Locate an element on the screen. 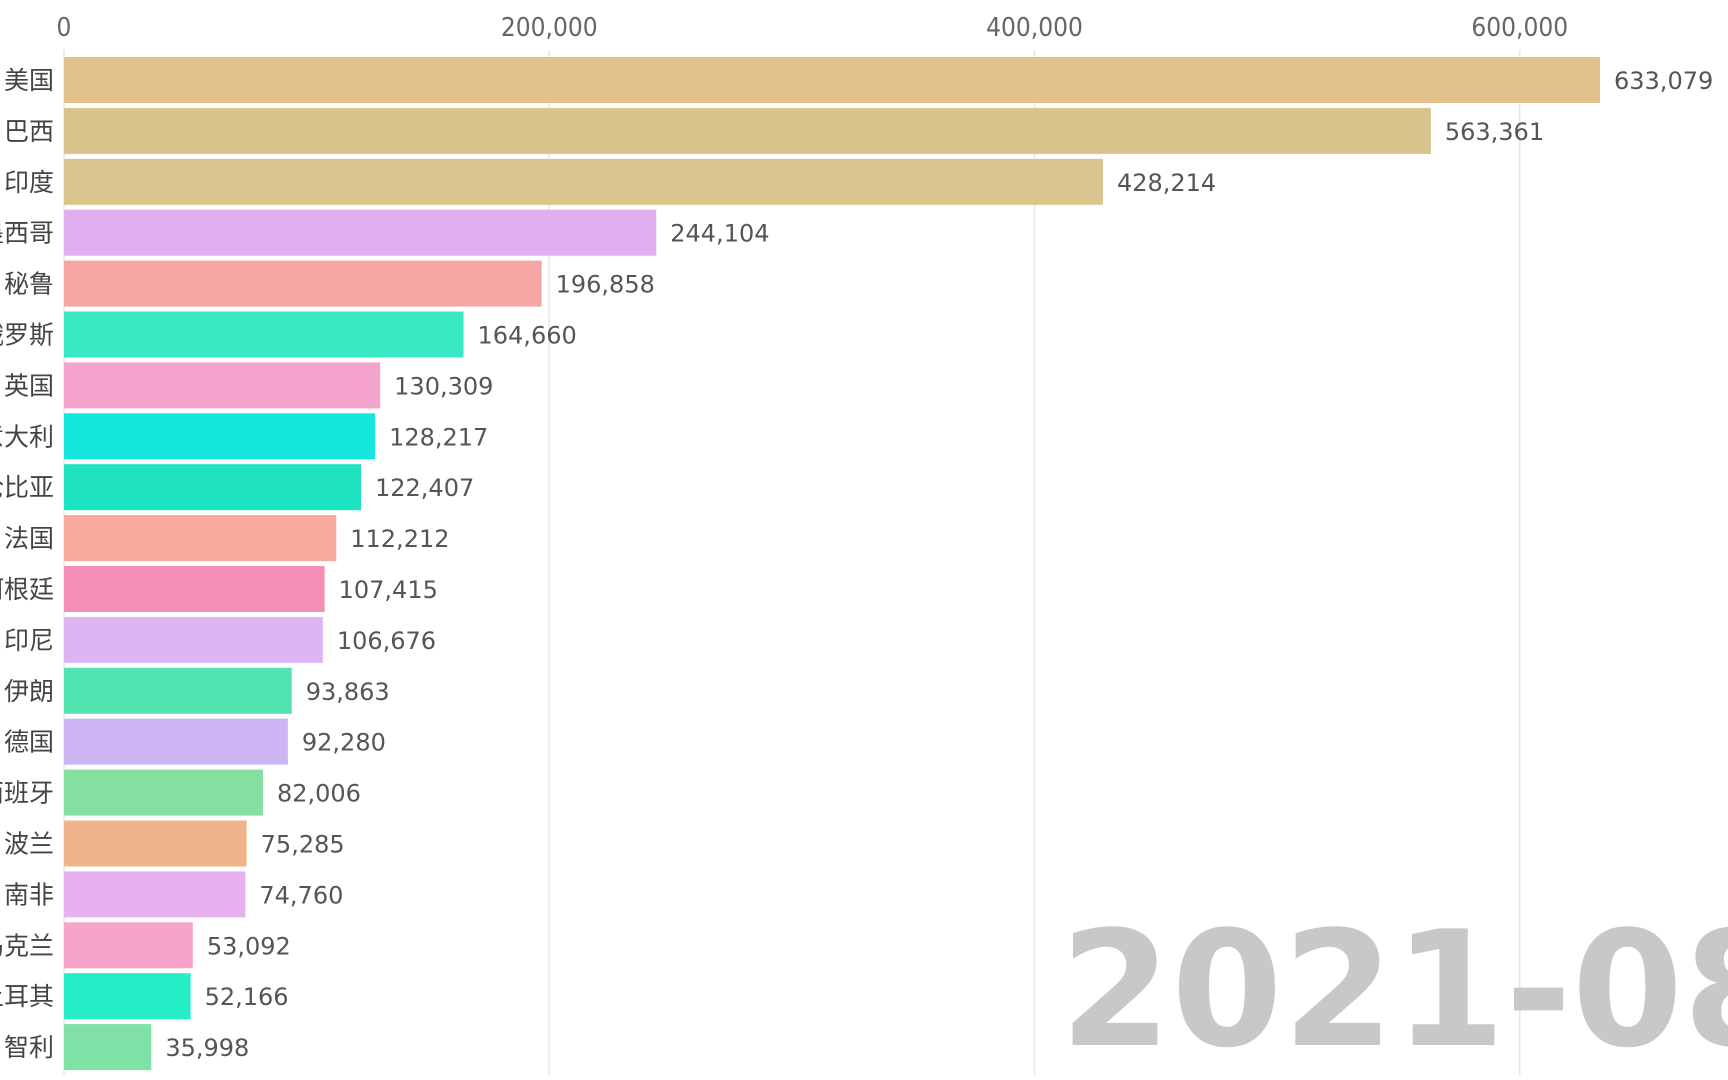  value-label: 244,104 is located at coordinates (719, 234).